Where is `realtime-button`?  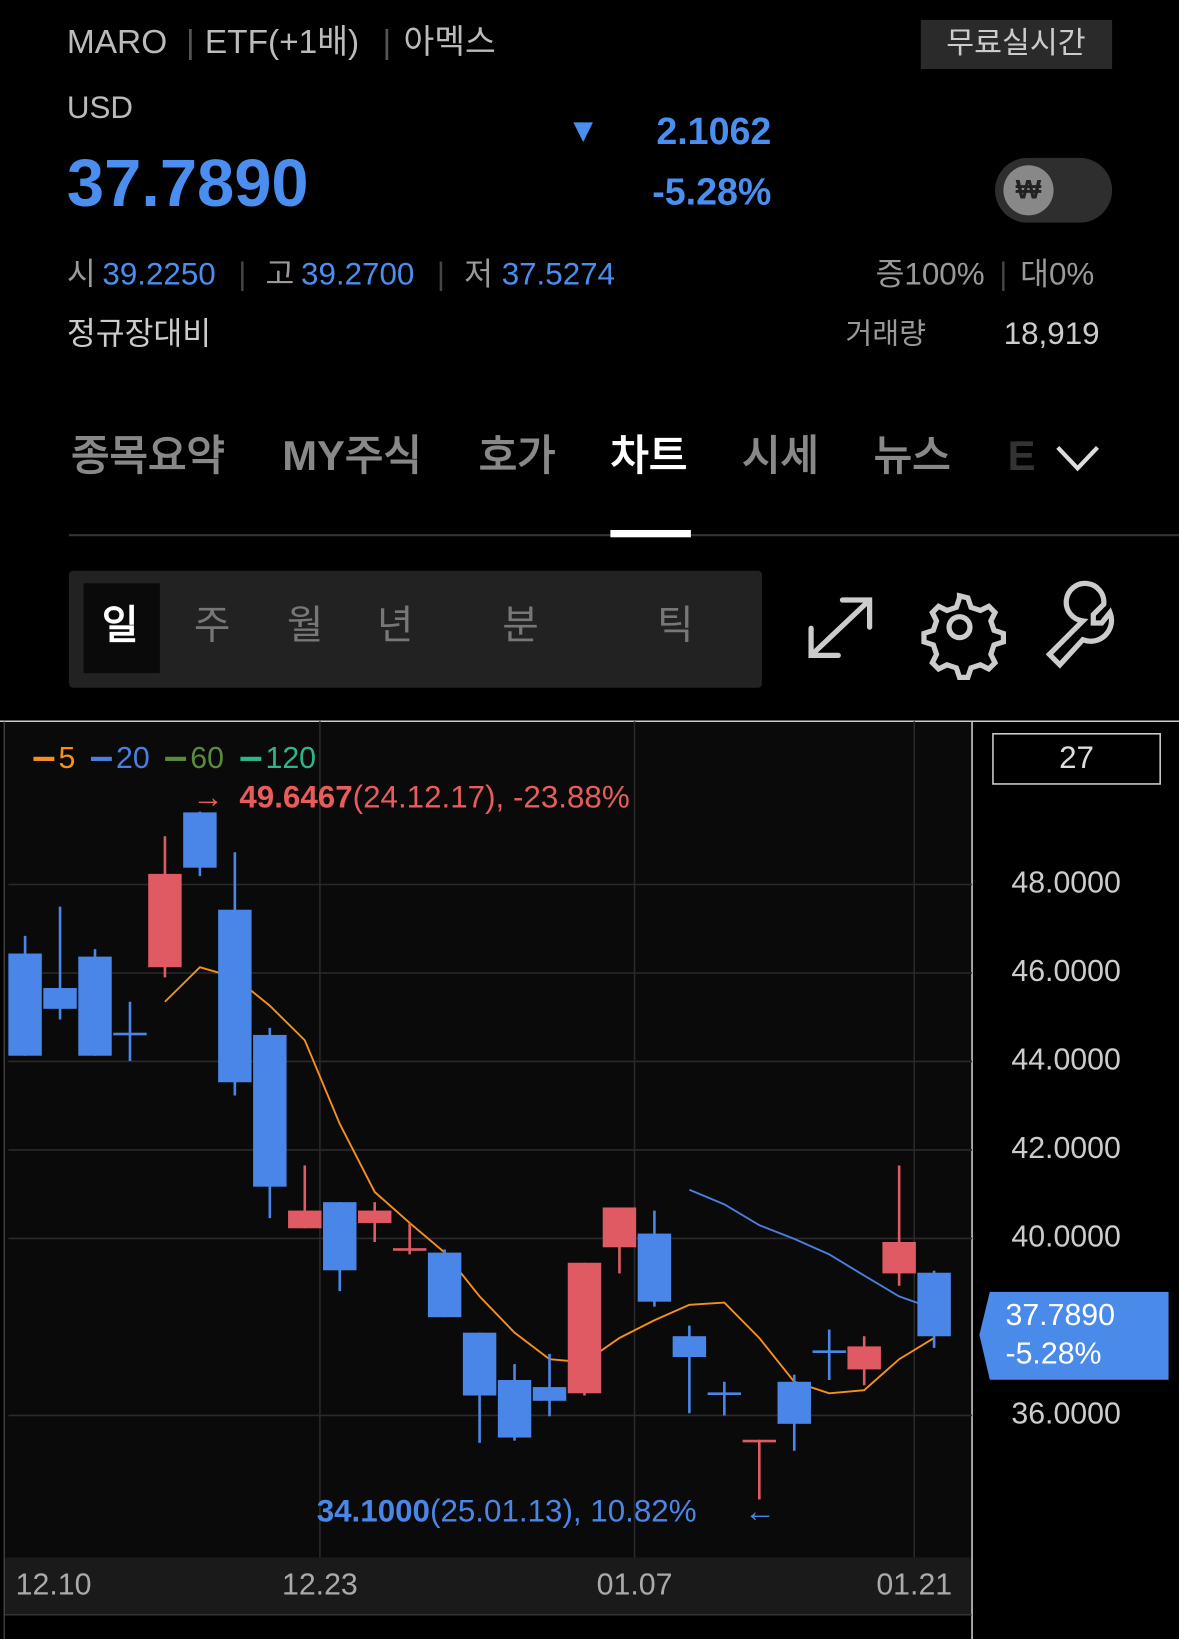 realtime-button is located at coordinates (1016, 44).